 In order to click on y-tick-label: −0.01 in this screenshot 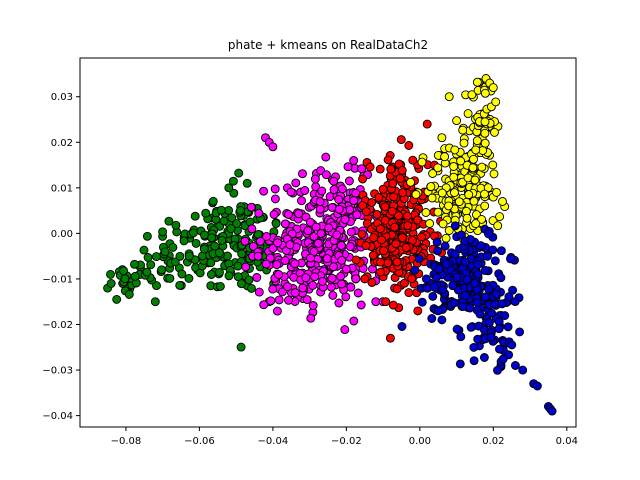, I will do `click(57, 279)`.